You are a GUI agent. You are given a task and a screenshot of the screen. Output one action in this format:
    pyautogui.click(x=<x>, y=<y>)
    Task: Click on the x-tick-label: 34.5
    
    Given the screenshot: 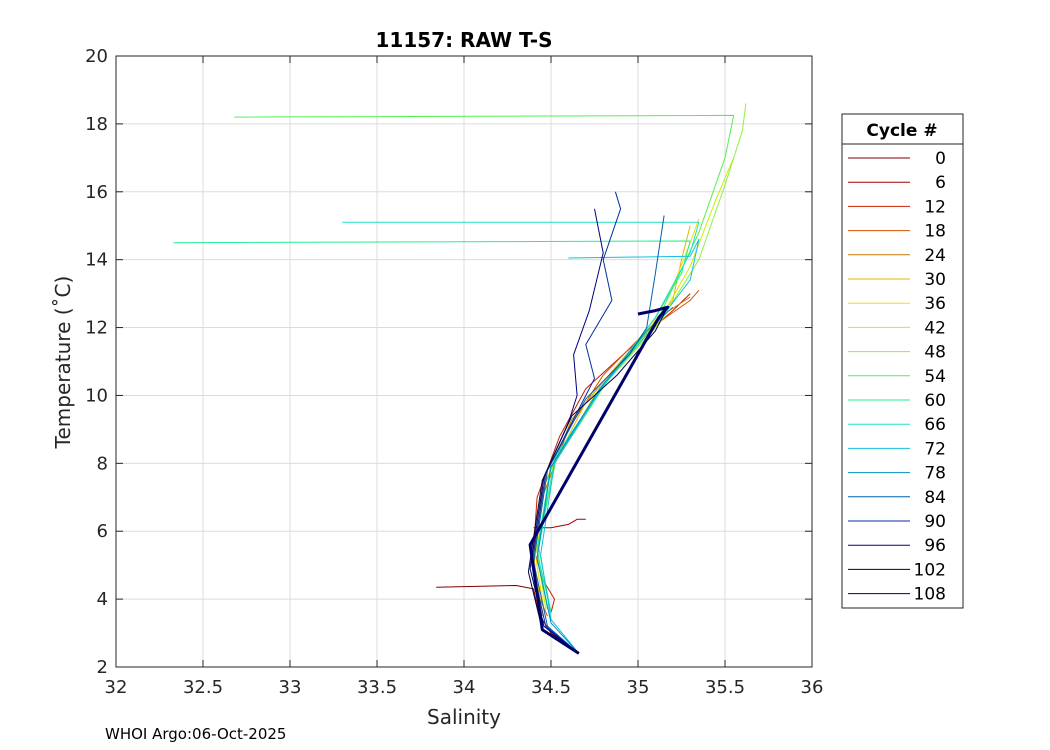 What is the action you would take?
    pyautogui.click(x=551, y=687)
    